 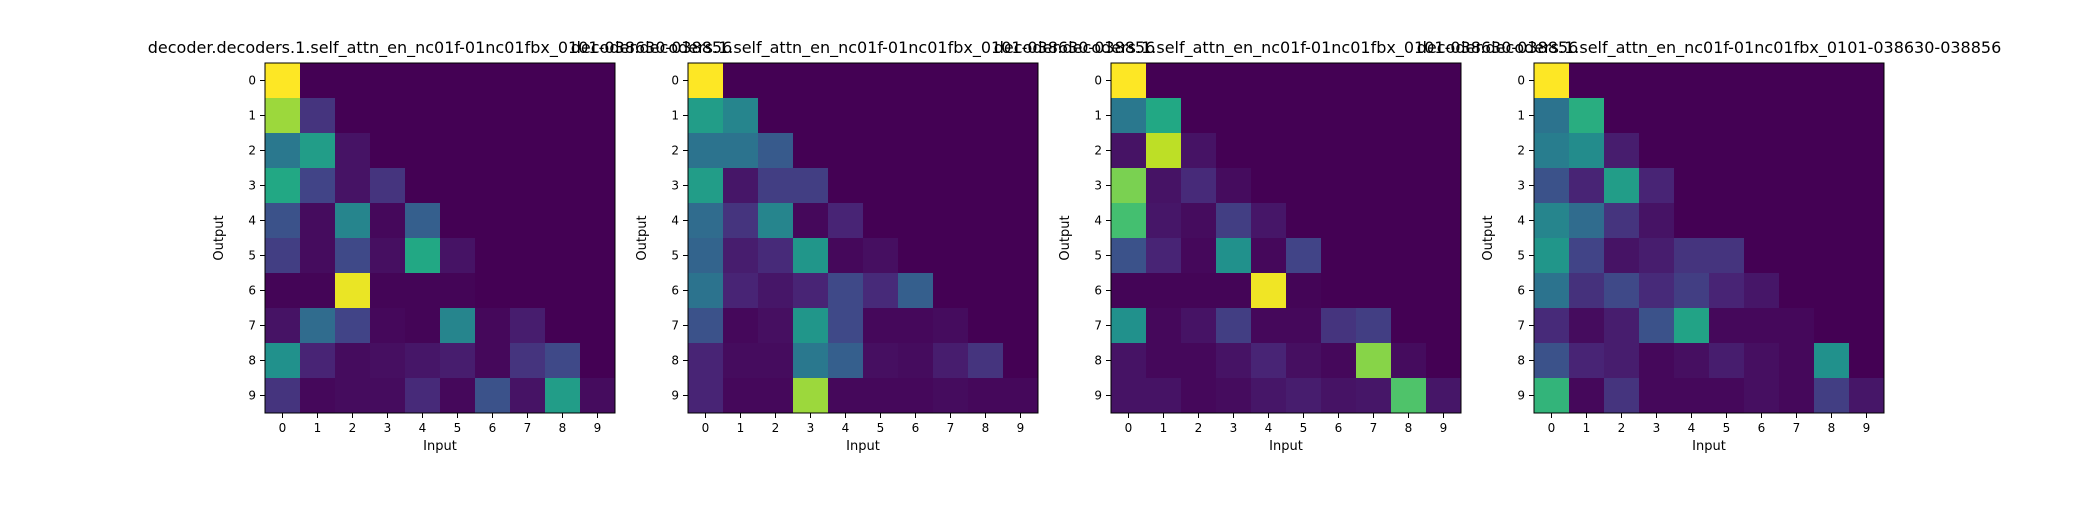 I want to click on plot-frame, so click(x=440, y=238).